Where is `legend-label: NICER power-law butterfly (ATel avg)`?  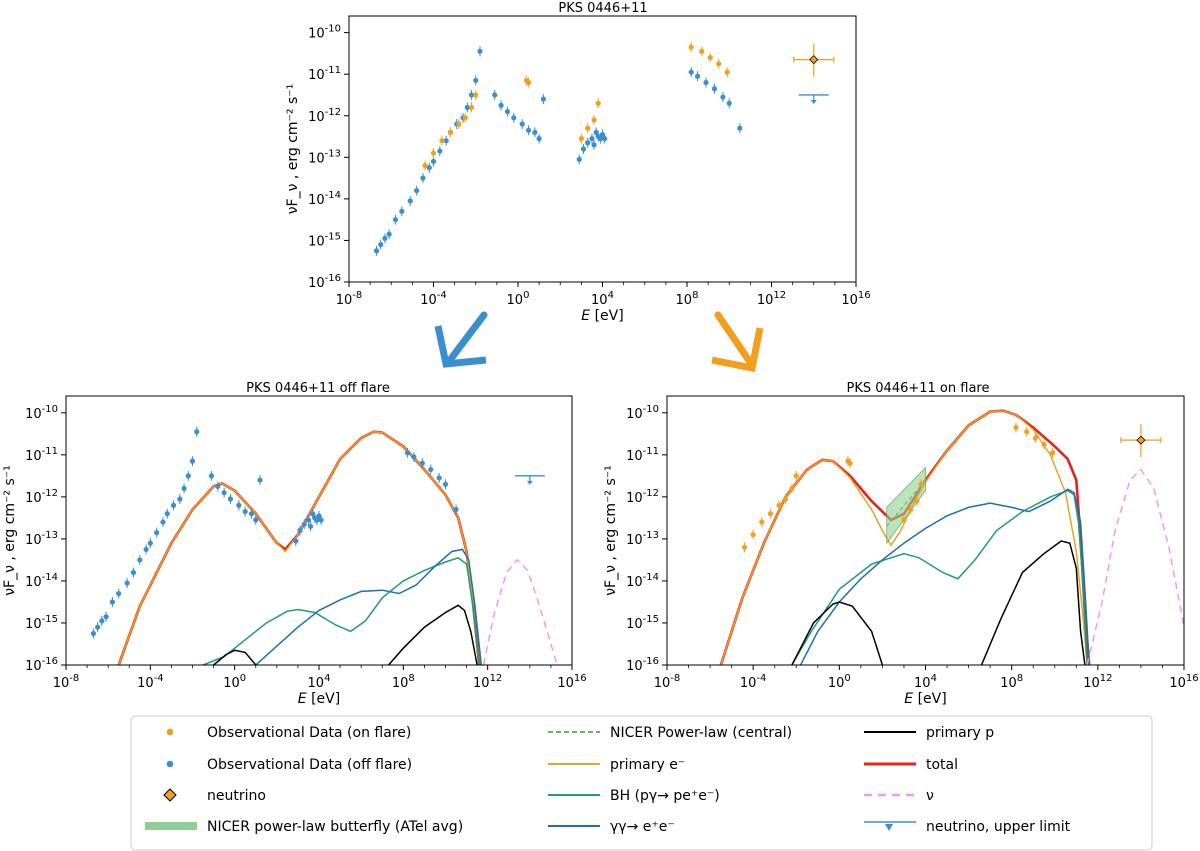 legend-label: NICER power-law butterfly (ATel avg) is located at coordinates (335, 827).